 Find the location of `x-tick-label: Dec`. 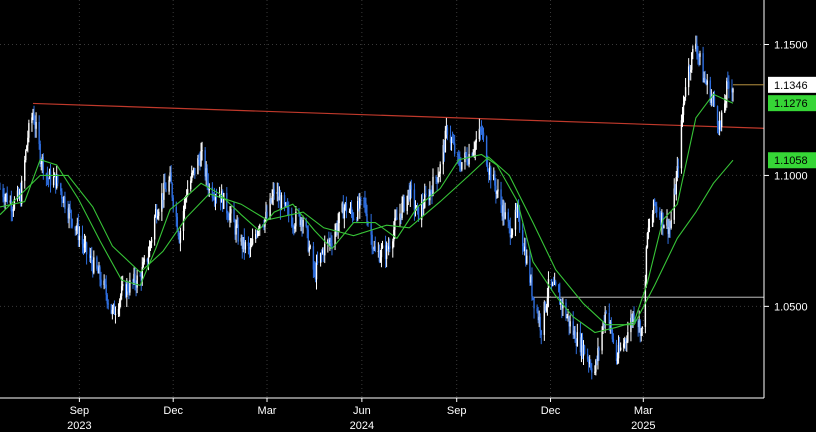

x-tick-label: Dec is located at coordinates (173, 411).